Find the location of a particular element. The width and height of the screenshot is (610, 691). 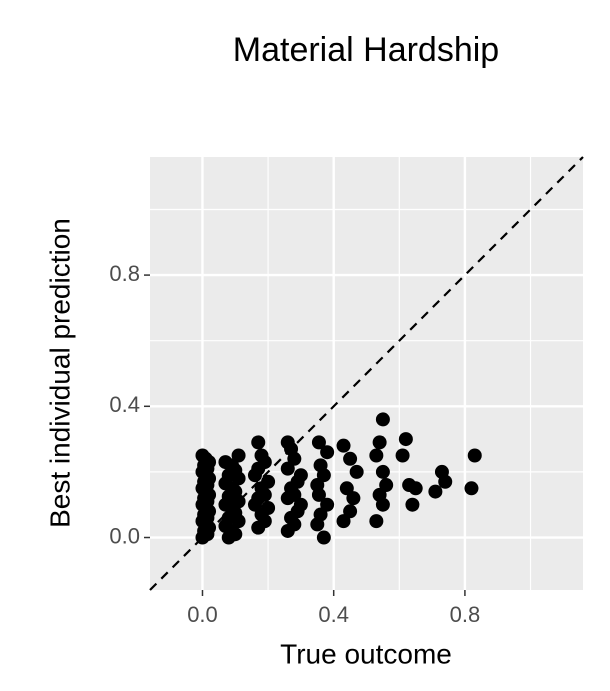

y-axis-label: Best individual prediction is located at coordinates (59, 373).